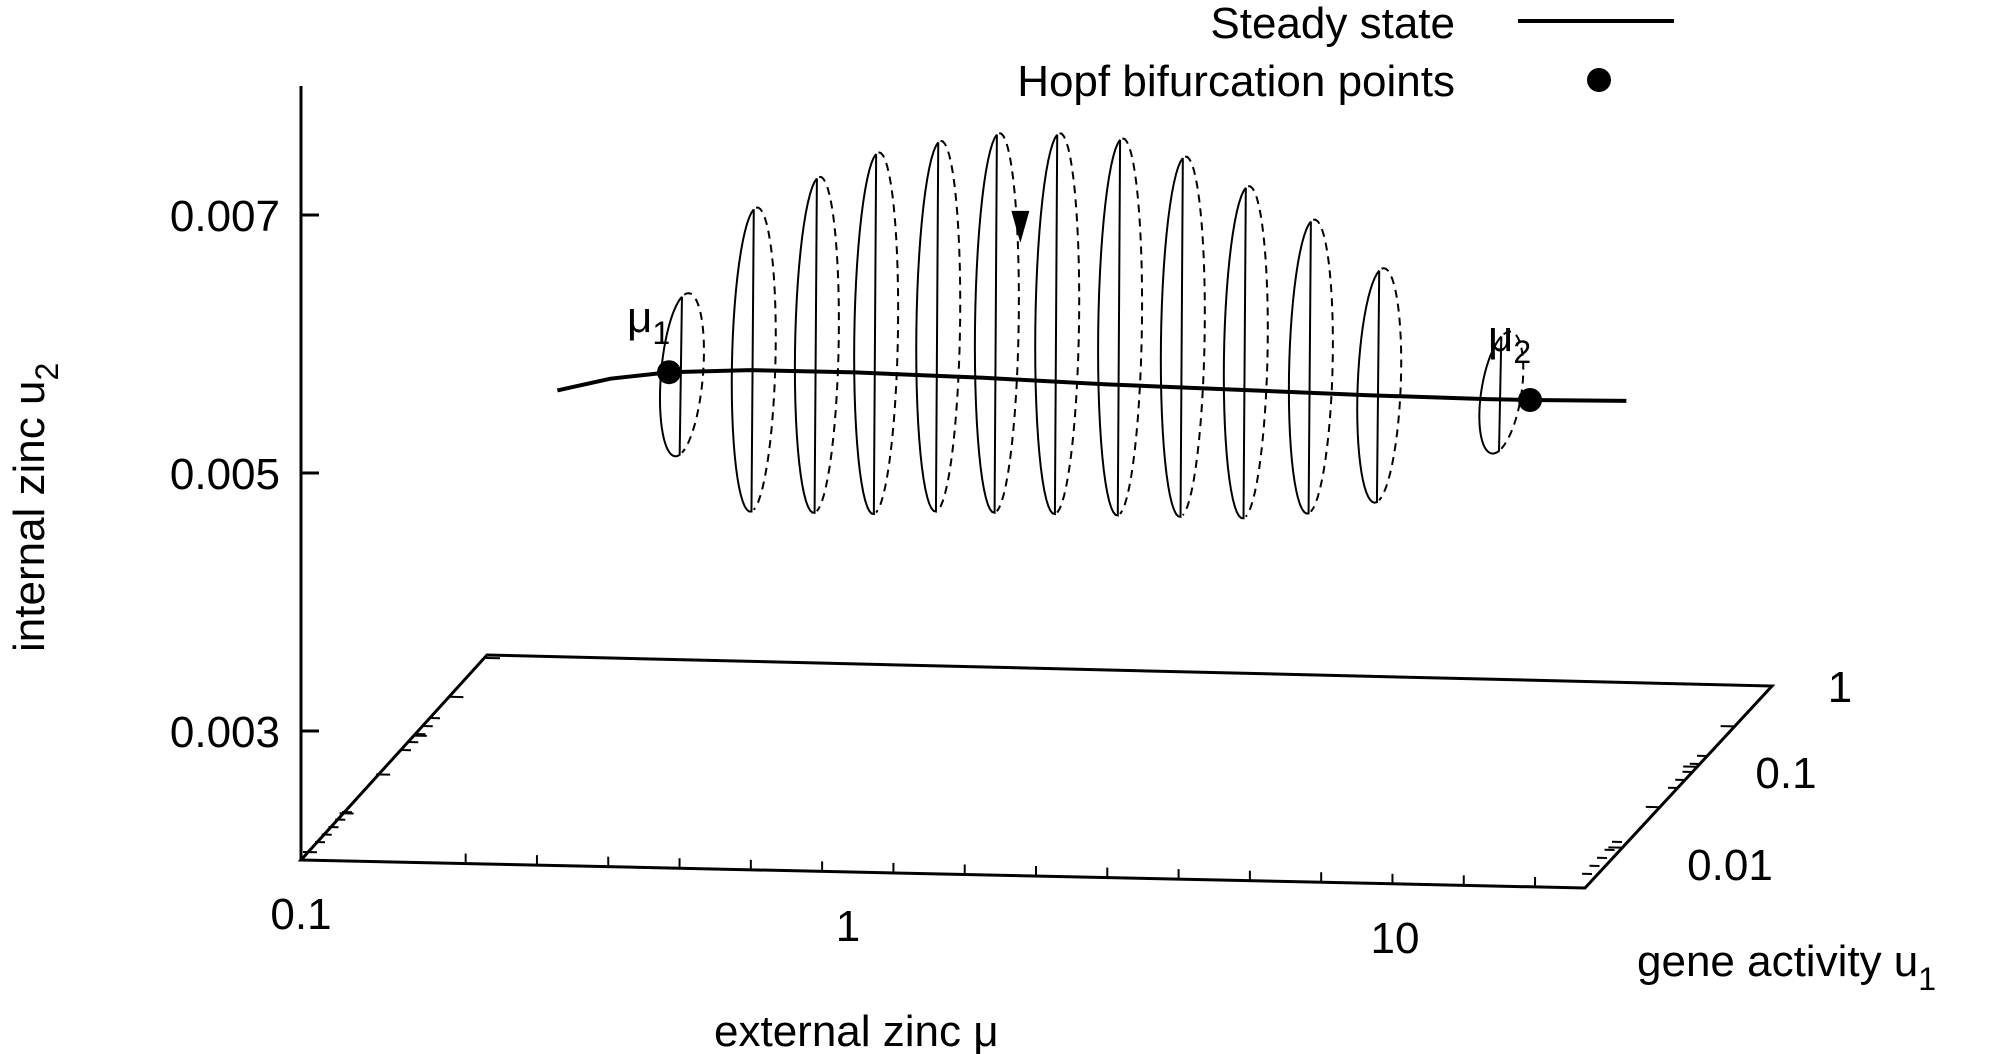 The height and width of the screenshot is (1054, 2016). Describe the element at coordinates (1236, 81) in the screenshot. I see `legend-label-hopf-points: Hopf bifurcation points` at that location.